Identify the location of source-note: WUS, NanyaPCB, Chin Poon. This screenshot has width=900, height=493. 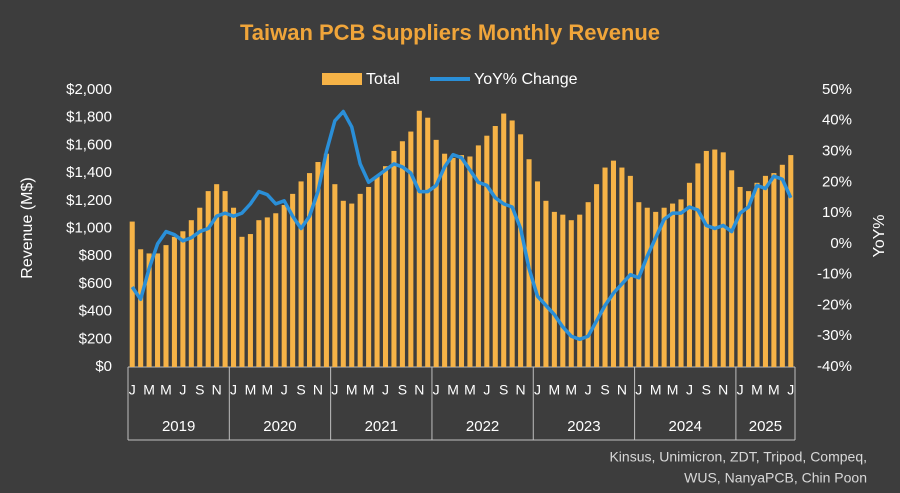
(775, 478).